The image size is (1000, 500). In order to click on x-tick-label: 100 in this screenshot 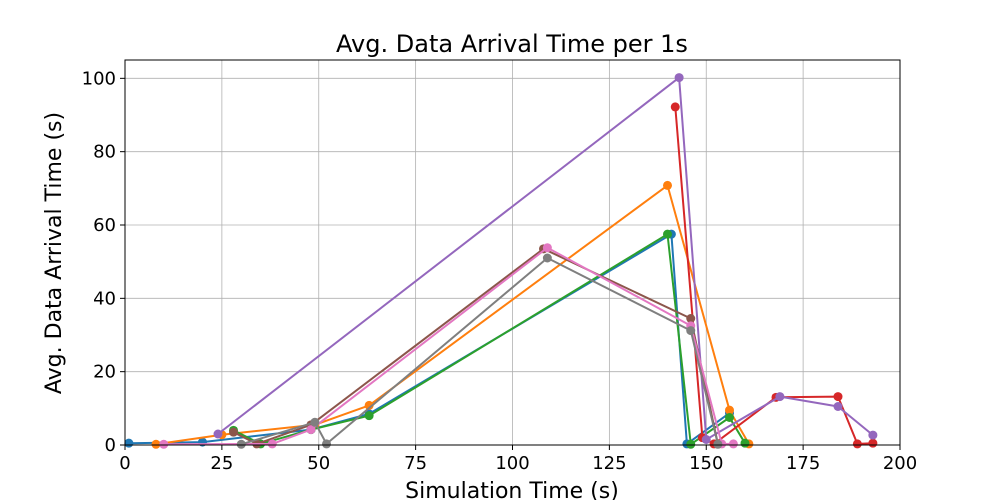, I will do `click(512, 463)`.